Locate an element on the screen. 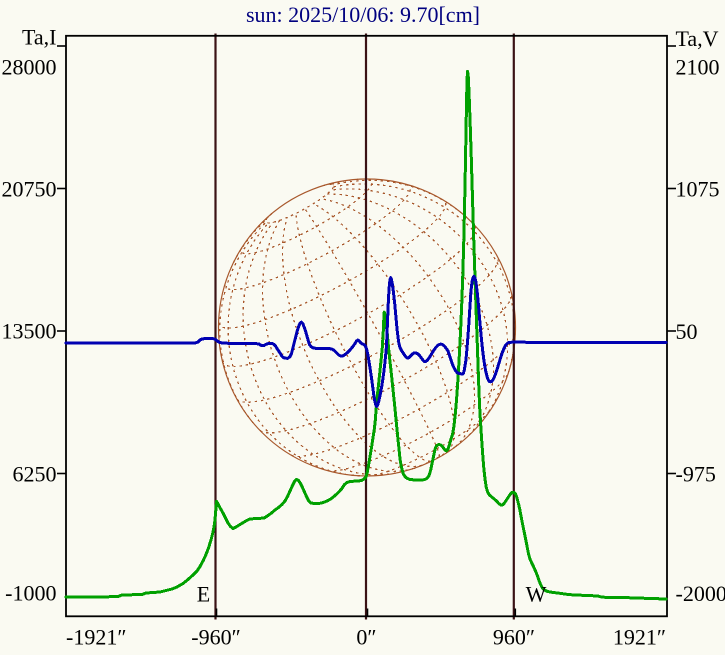 This screenshot has width=725, height=655. svg-text: 1075 is located at coordinates (698, 189).